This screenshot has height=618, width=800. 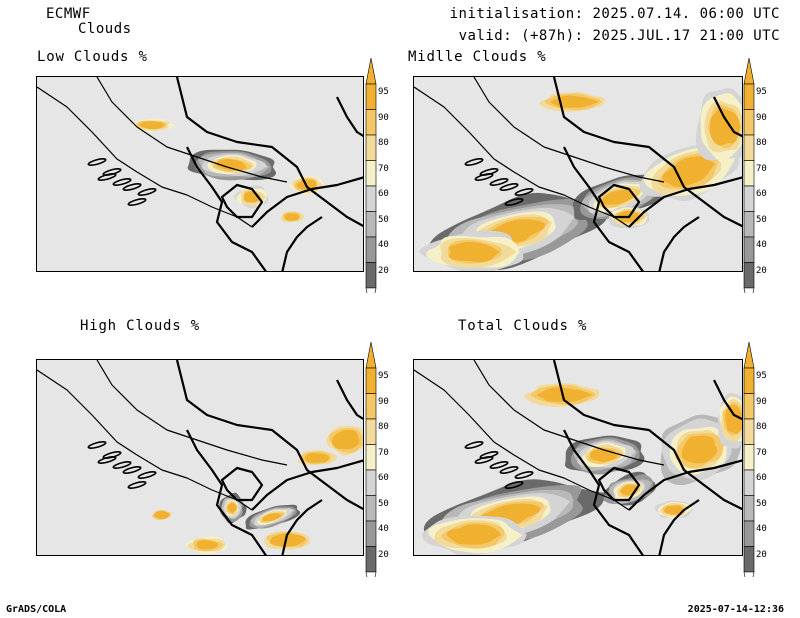 I want to click on map-canvas-high, so click(x=200, y=457).